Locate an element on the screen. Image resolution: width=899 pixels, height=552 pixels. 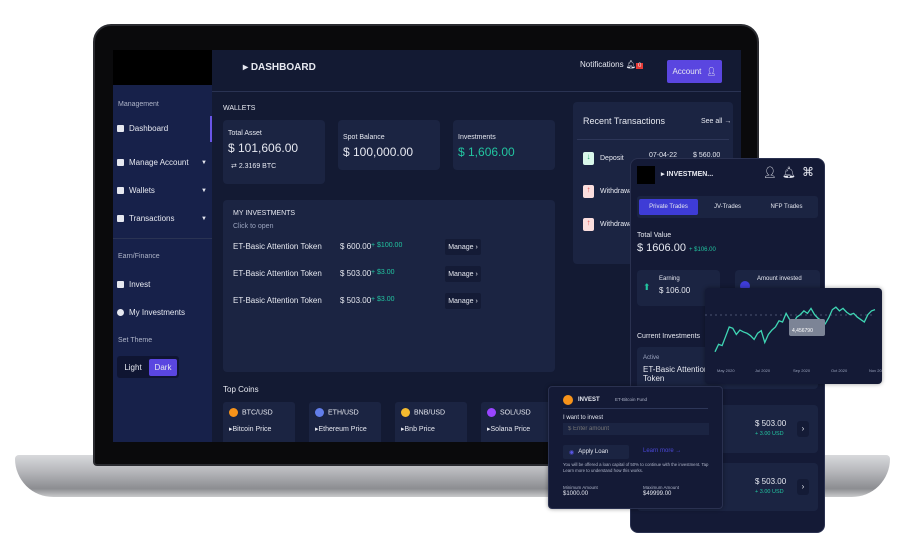
coin-card: BNB/USD ▸Bnb Price is located at coordinates (431, 422).